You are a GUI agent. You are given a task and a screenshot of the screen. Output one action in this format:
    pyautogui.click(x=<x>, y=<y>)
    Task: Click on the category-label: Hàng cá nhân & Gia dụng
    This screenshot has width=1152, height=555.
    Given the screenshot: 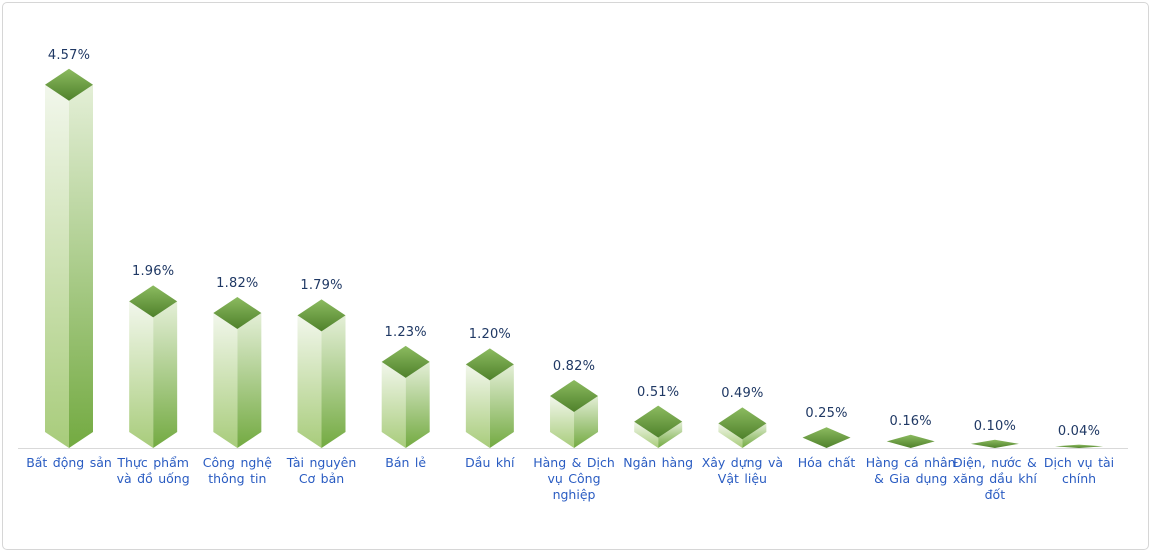 What is the action you would take?
    pyautogui.click(x=910, y=470)
    